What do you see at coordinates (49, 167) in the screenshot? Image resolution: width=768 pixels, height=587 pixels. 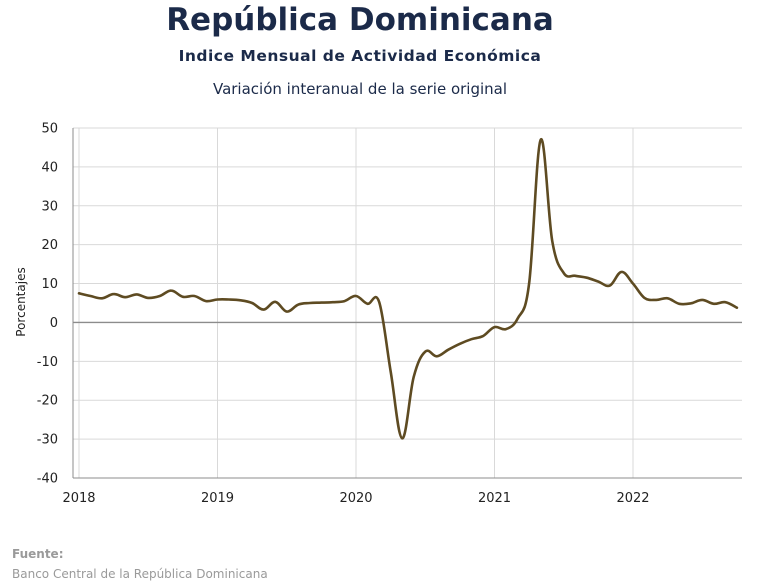 I see `y-tick-label: 40` at bounding box center [49, 167].